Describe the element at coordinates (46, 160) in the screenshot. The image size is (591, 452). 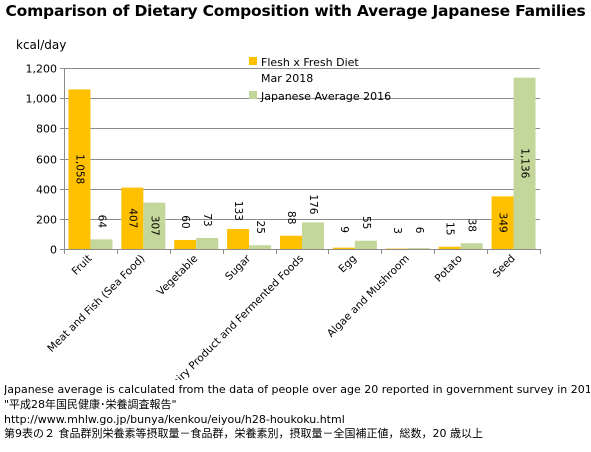
I see `y-tick-label: 600` at that location.